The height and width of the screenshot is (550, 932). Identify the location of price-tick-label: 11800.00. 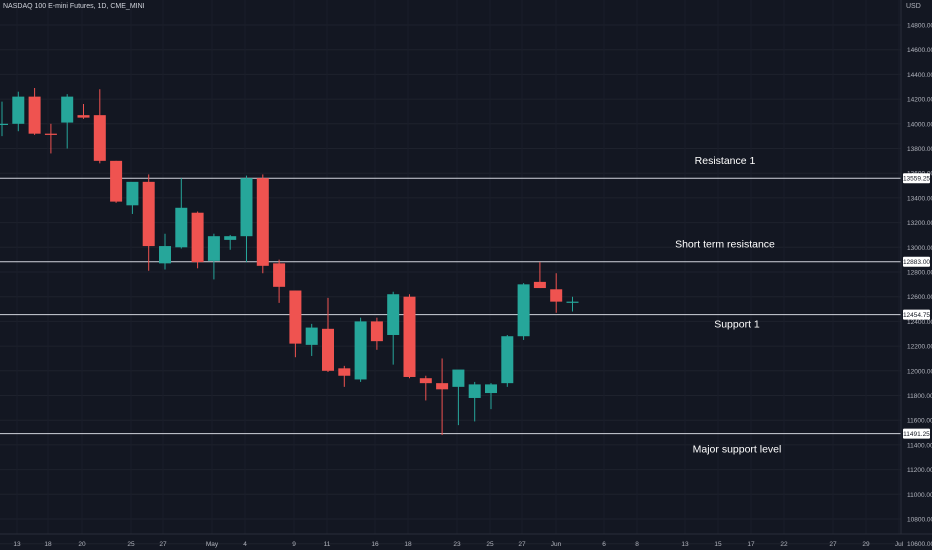
(919, 396).